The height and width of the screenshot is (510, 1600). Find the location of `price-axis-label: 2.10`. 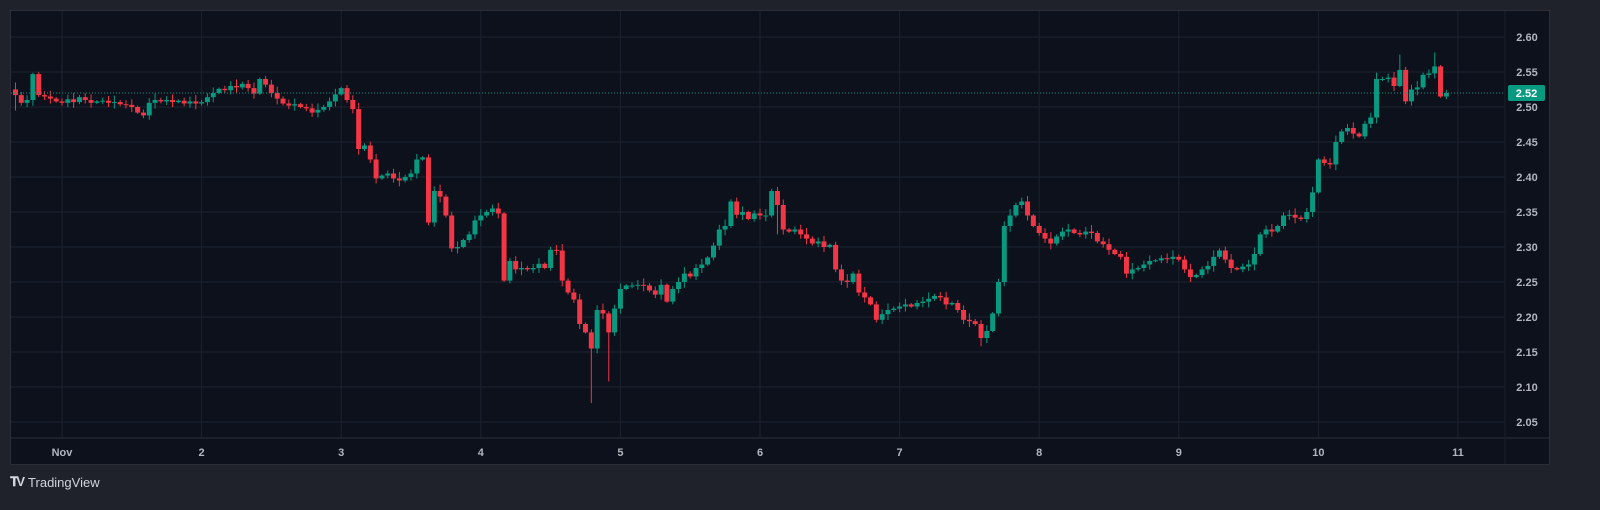

price-axis-label: 2.10 is located at coordinates (1526, 388).